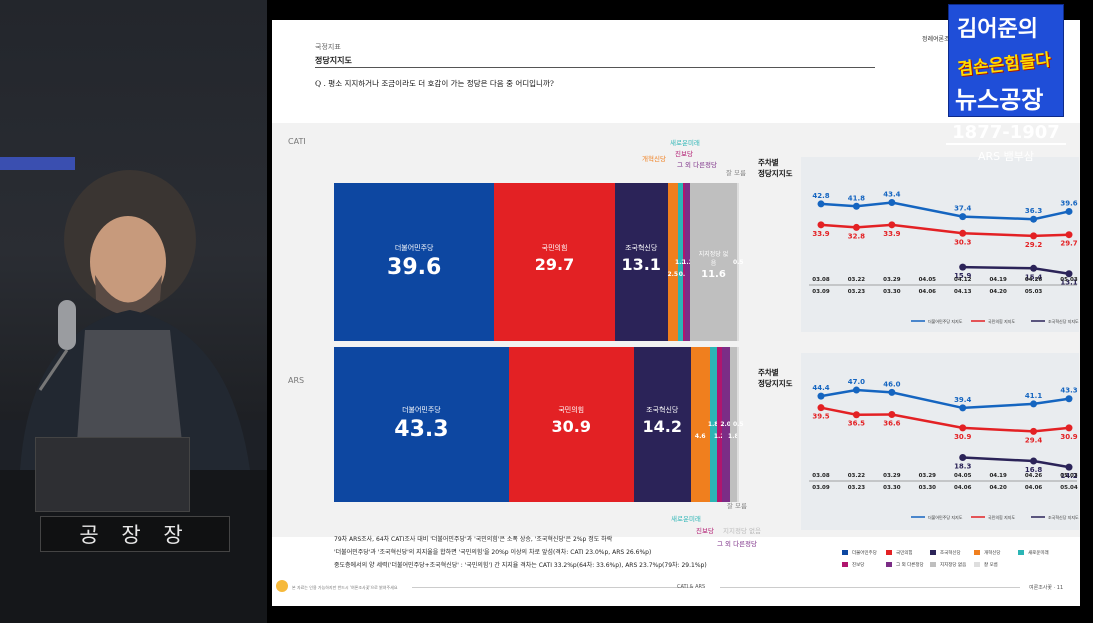  I want to click on trend-legend-label: 조국혁신당 지지도, so click(1063, 517).